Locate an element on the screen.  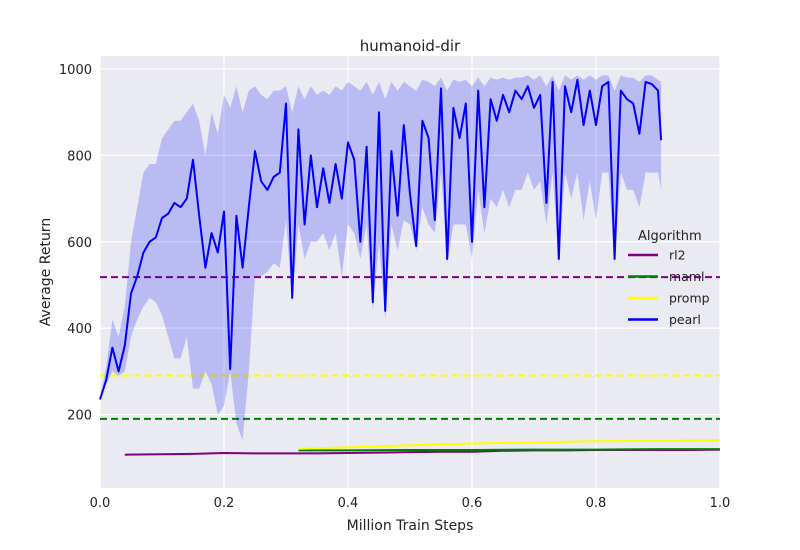
y-tick-label: 400 is located at coordinates (79, 329).